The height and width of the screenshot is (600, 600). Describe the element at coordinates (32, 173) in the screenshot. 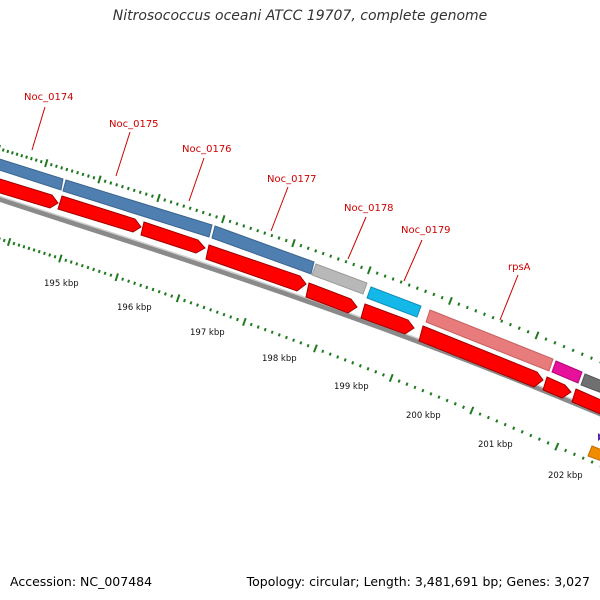

I see `gene-bar-noc0174` at that location.